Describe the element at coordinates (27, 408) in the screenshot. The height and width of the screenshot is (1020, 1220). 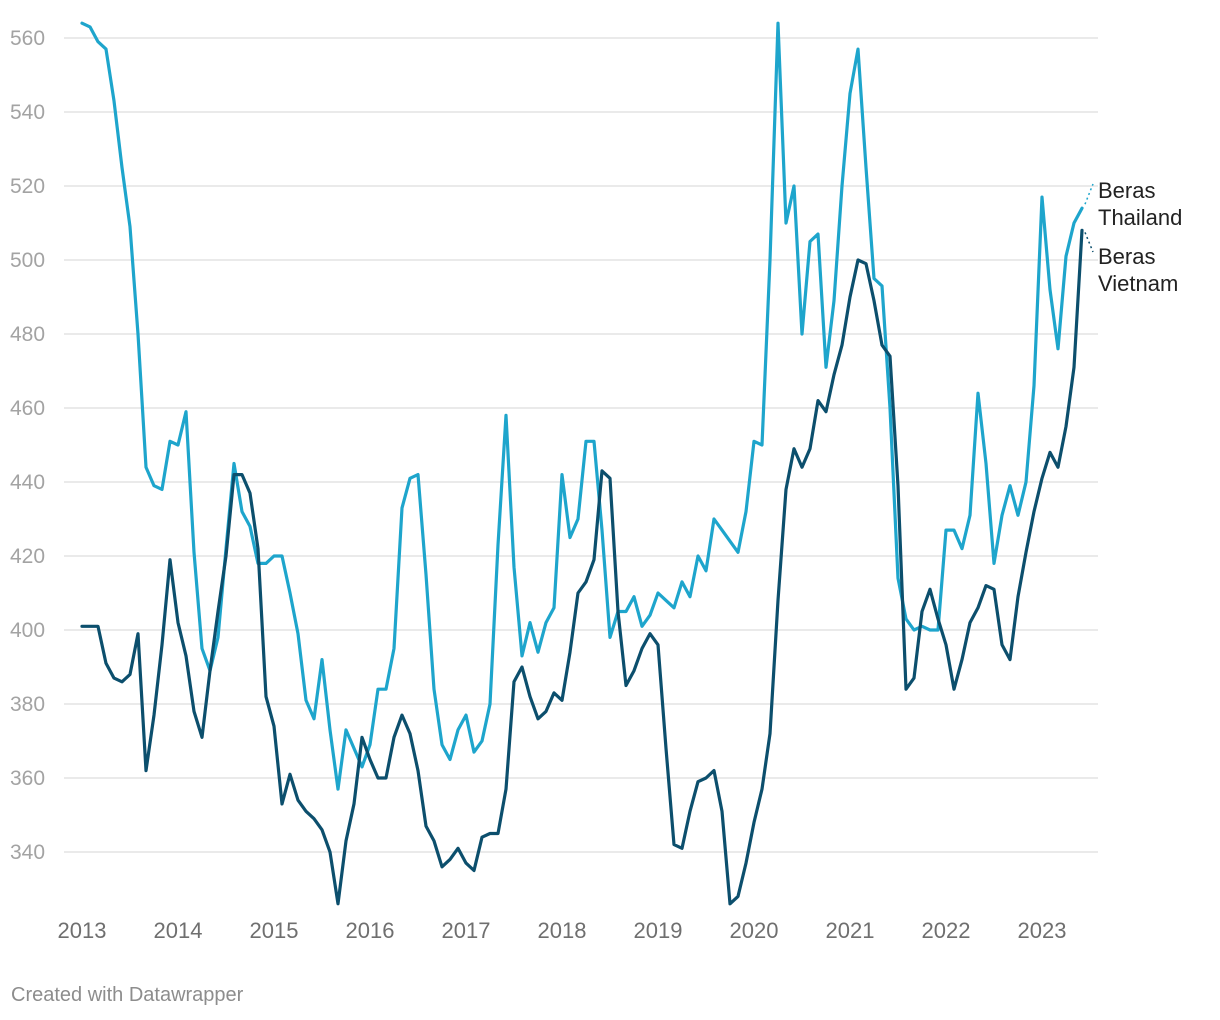
I see `y-tick-label: 460` at that location.